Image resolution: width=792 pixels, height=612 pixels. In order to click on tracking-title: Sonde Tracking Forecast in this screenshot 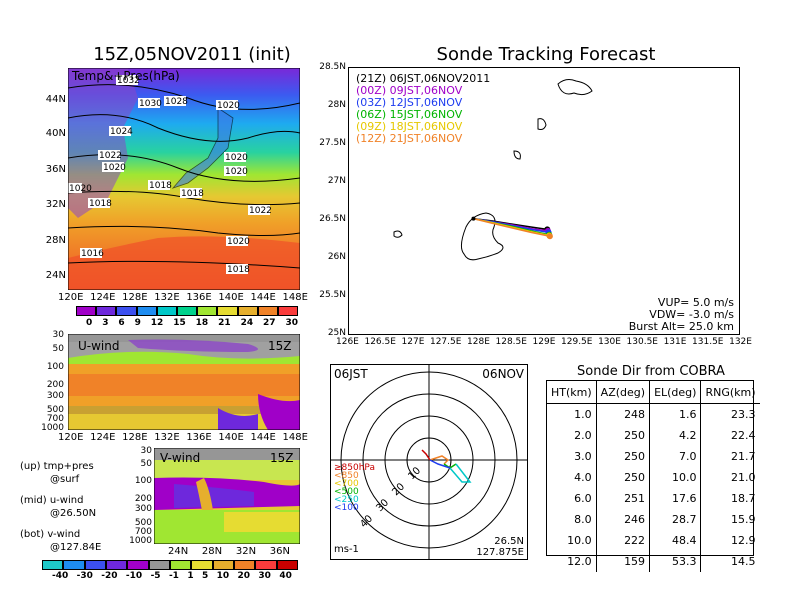, I will do `click(546, 54)`.